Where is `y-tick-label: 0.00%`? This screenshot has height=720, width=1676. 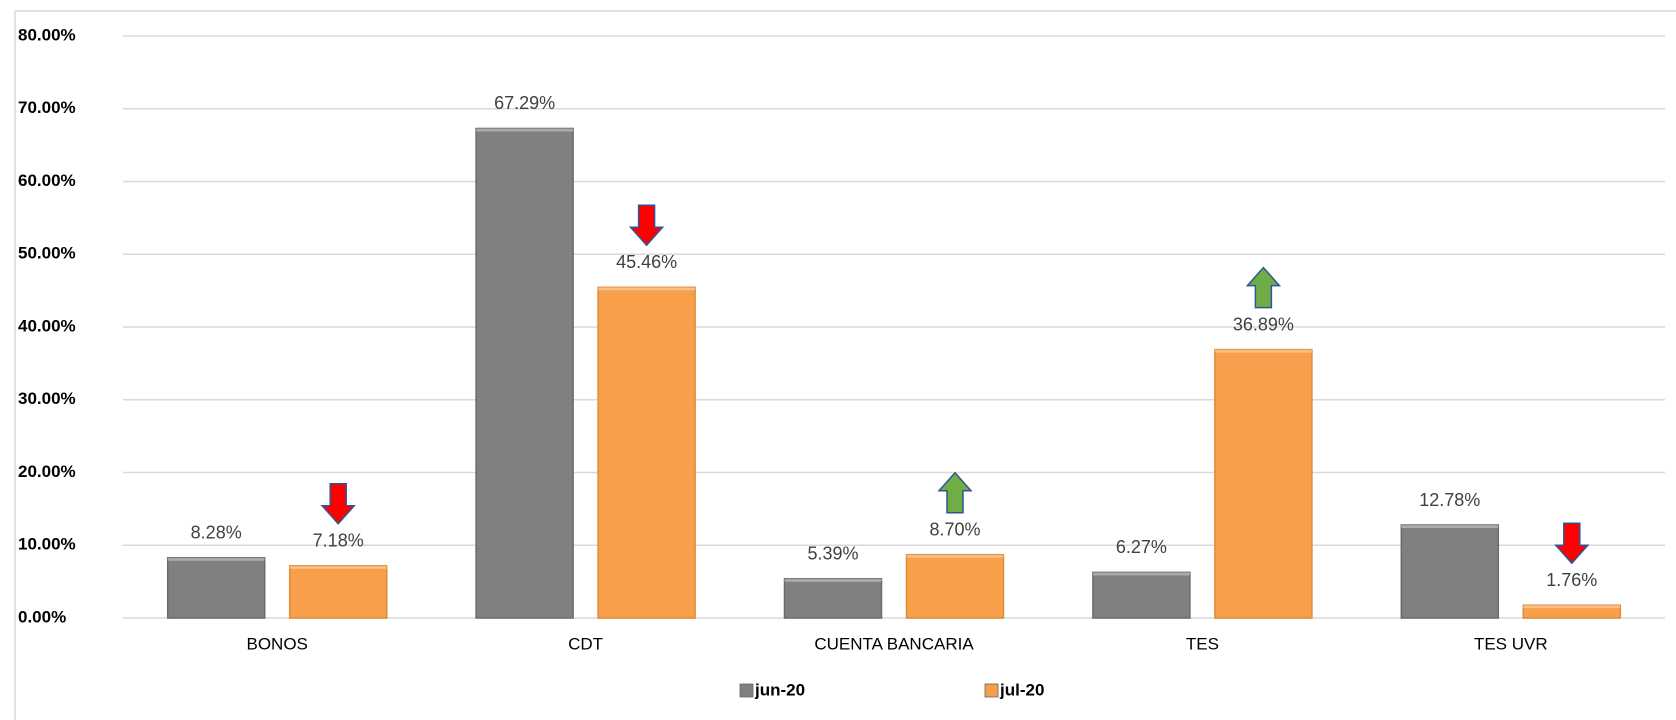
y-tick-label: 0.00% is located at coordinates (42, 616).